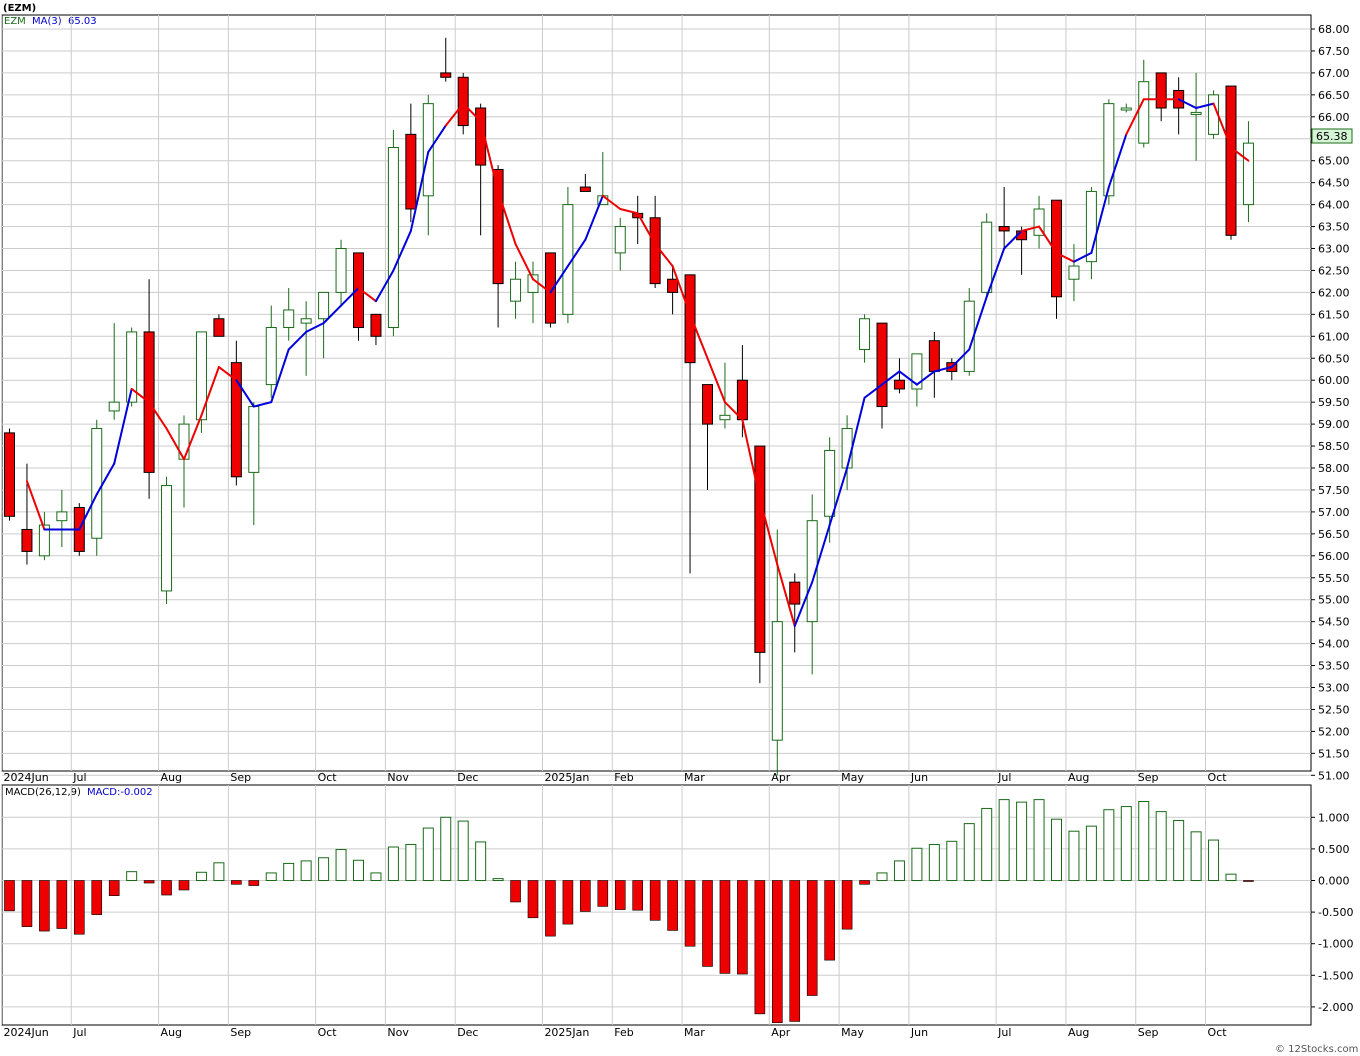 The width and height of the screenshot is (1360, 1056). What do you see at coordinates (43, 792) in the screenshot?
I see `macd-legend-label: MACD(26,12,9)` at bounding box center [43, 792].